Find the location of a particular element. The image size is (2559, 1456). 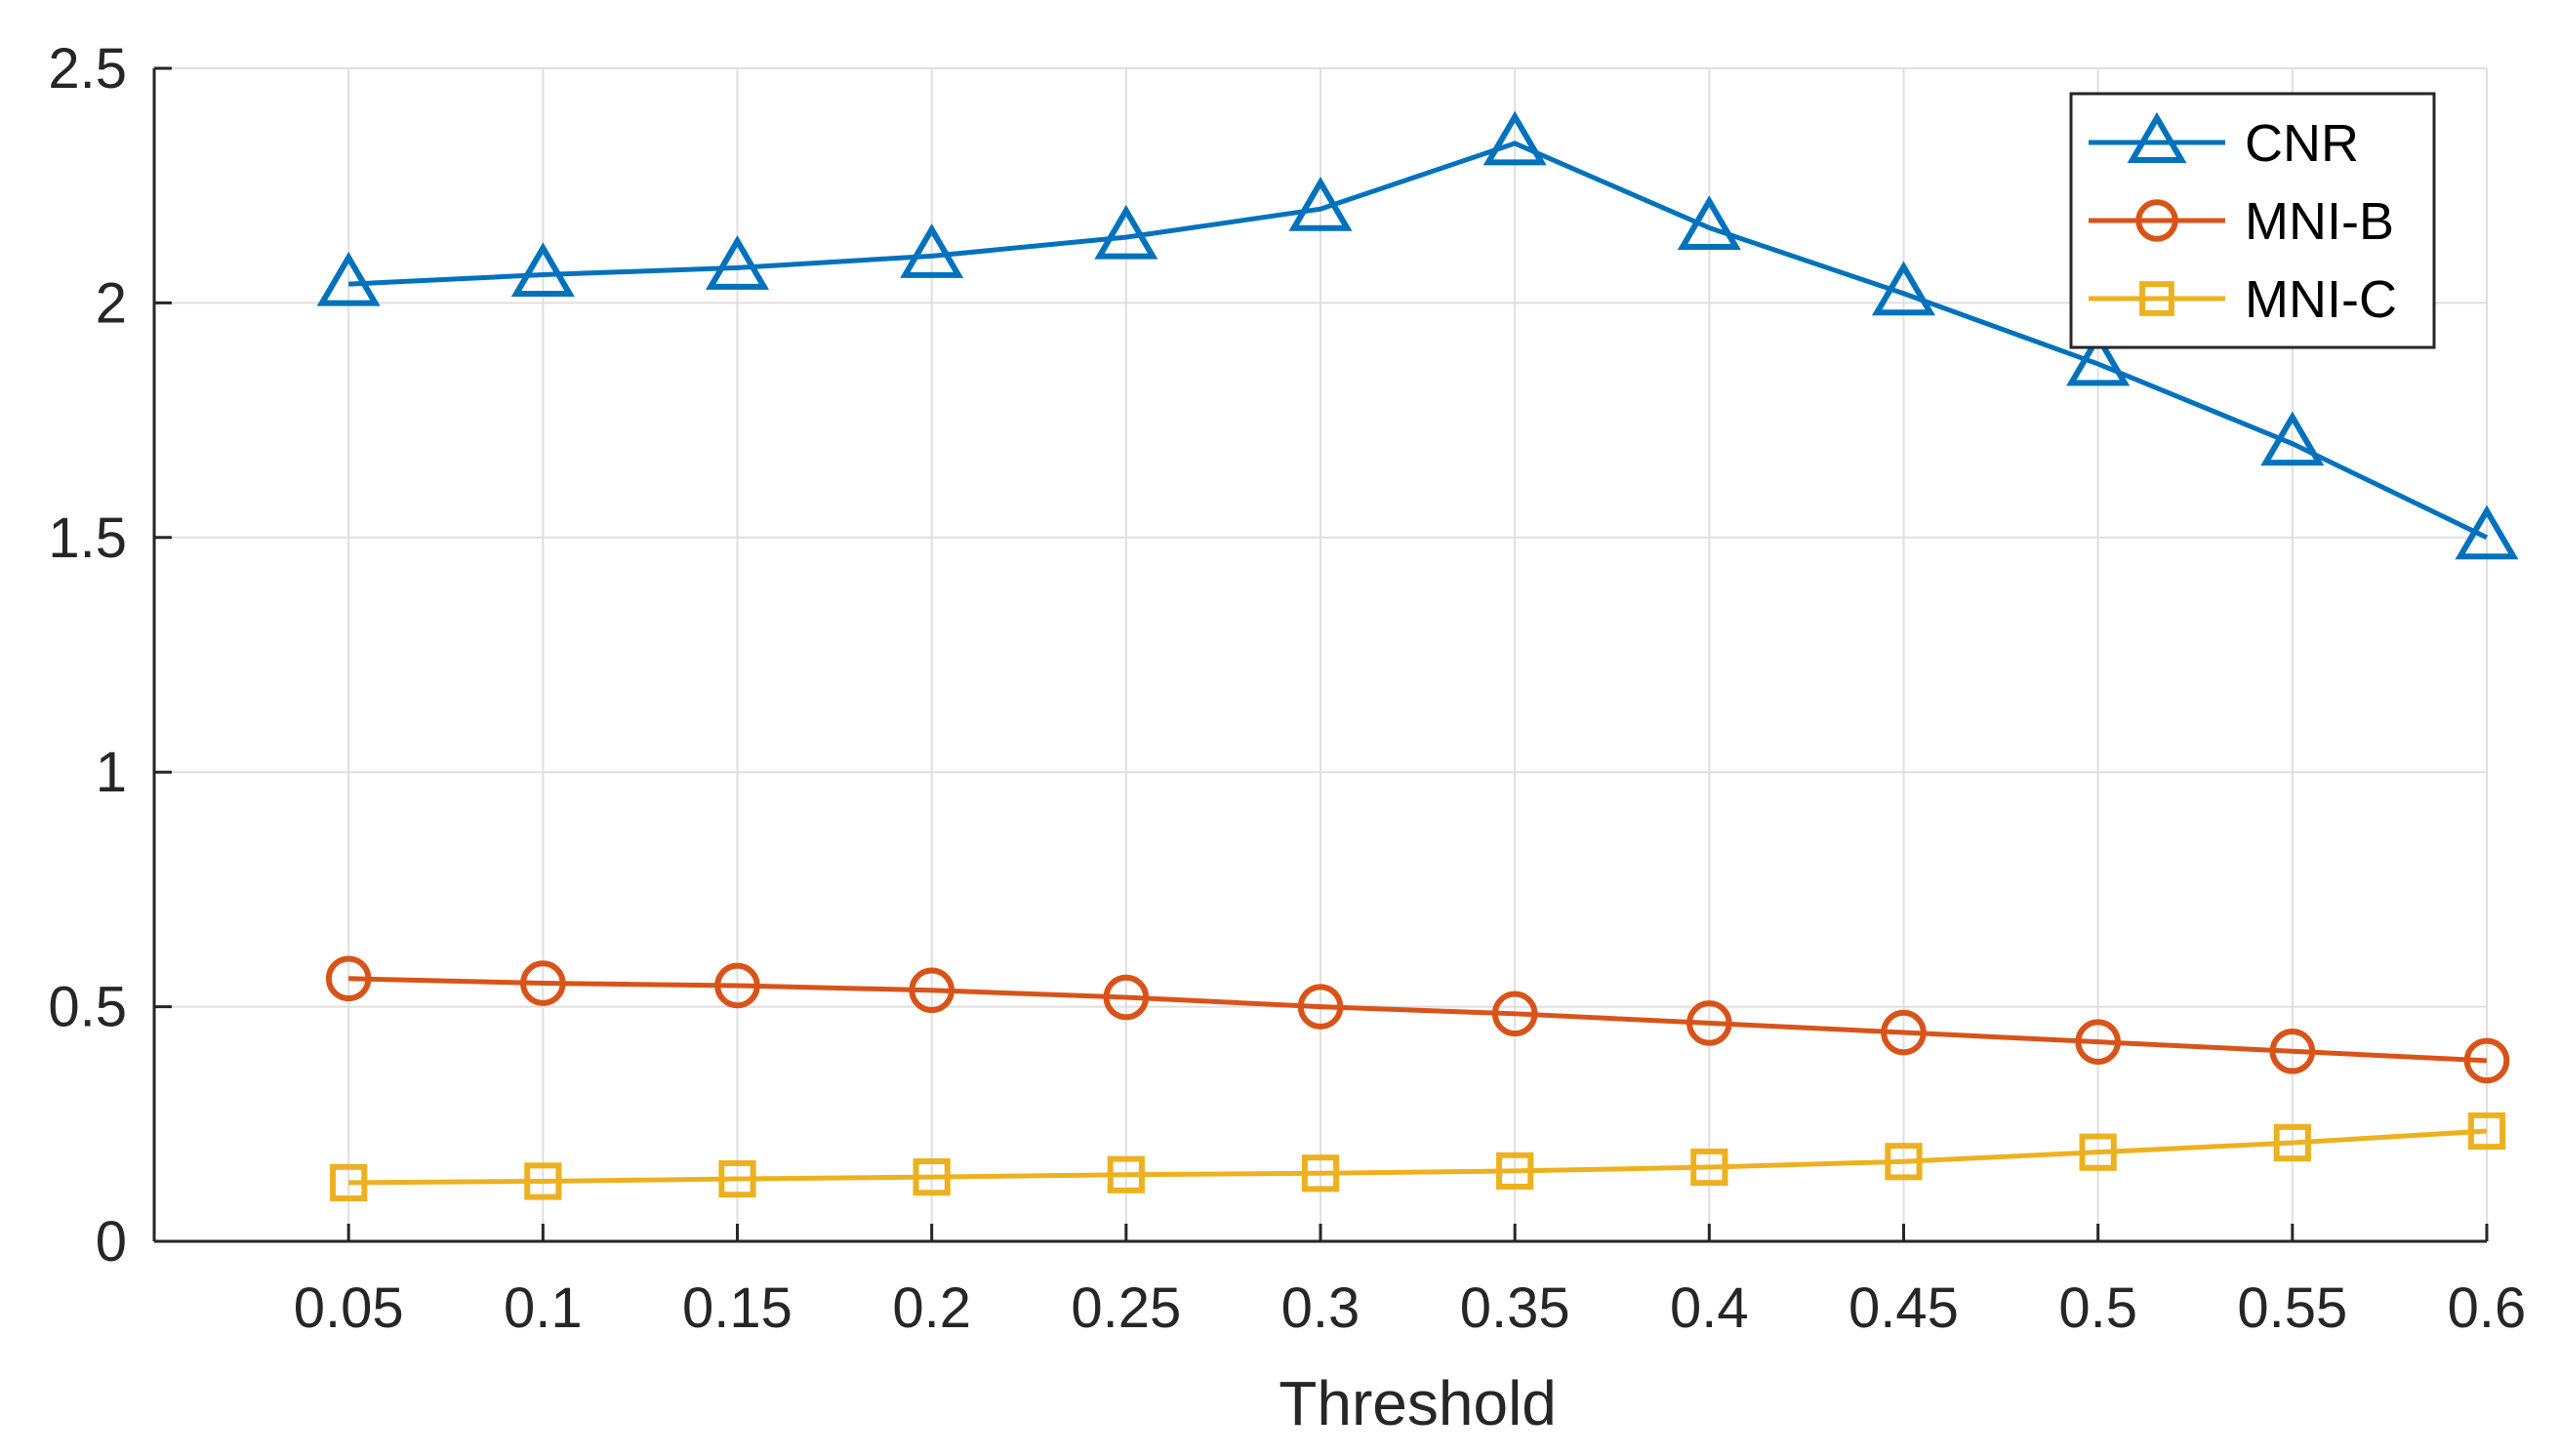

x-tick-label: 0.6 is located at coordinates (2487, 1308).